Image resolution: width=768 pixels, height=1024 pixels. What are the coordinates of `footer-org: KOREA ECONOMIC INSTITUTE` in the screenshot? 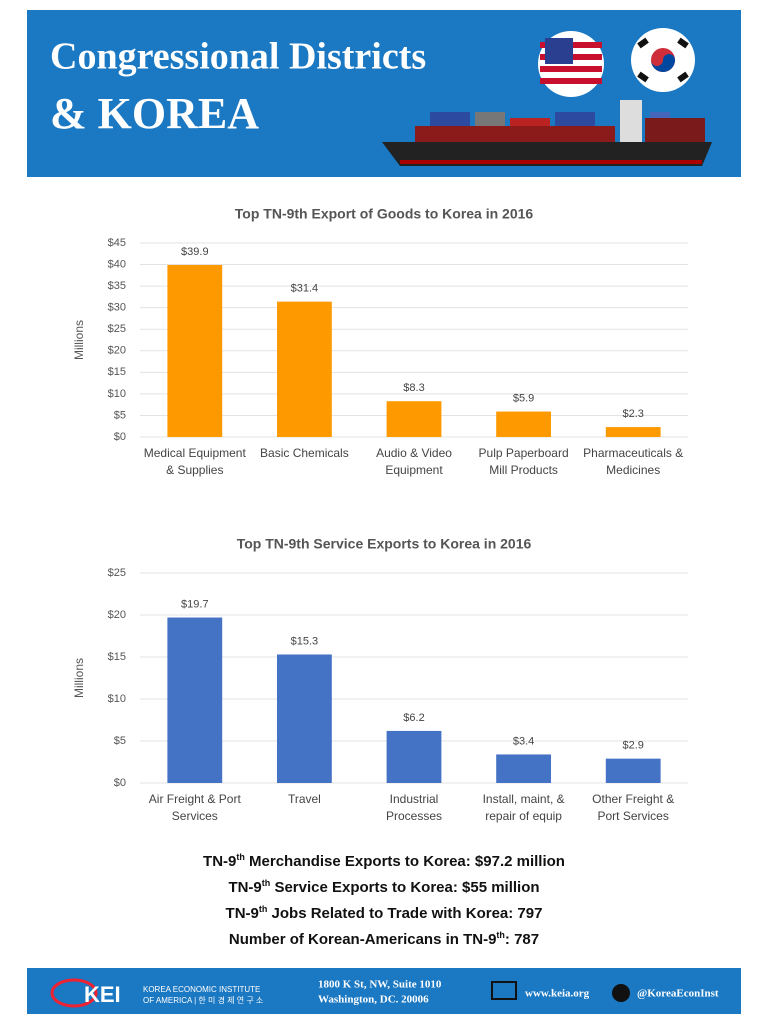 It's located at (201, 989).